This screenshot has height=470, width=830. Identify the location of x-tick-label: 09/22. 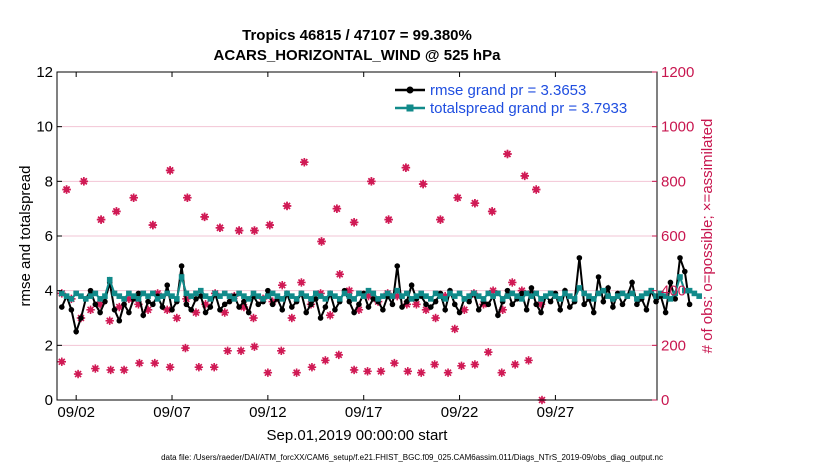
(460, 412).